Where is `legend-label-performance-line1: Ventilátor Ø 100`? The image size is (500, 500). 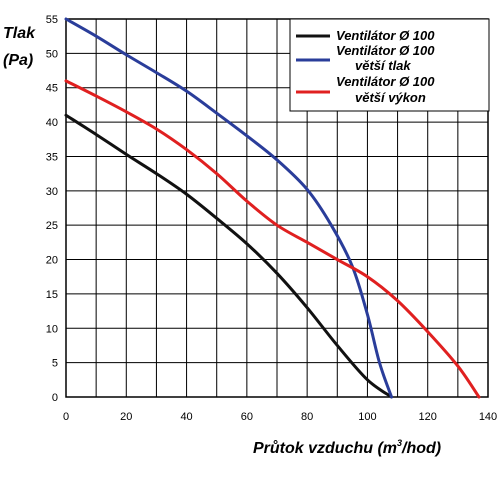
legend-label-performance-line1: Ventilátor Ø 100 is located at coordinates (385, 81).